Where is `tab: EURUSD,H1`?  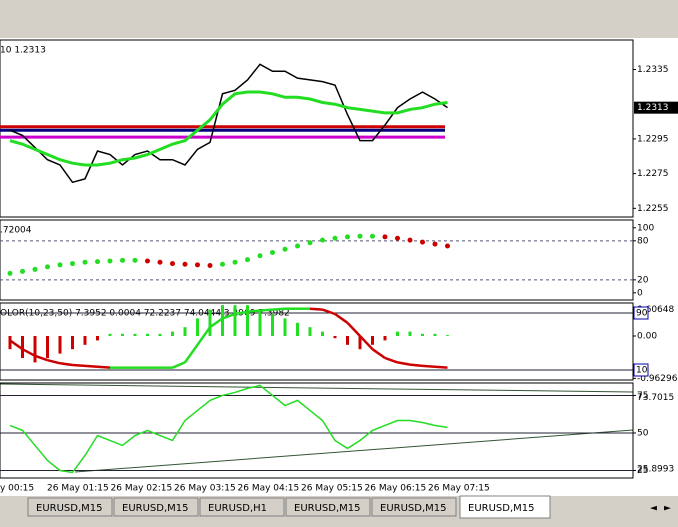 tab: EURUSD,H1 is located at coordinates (242, 507).